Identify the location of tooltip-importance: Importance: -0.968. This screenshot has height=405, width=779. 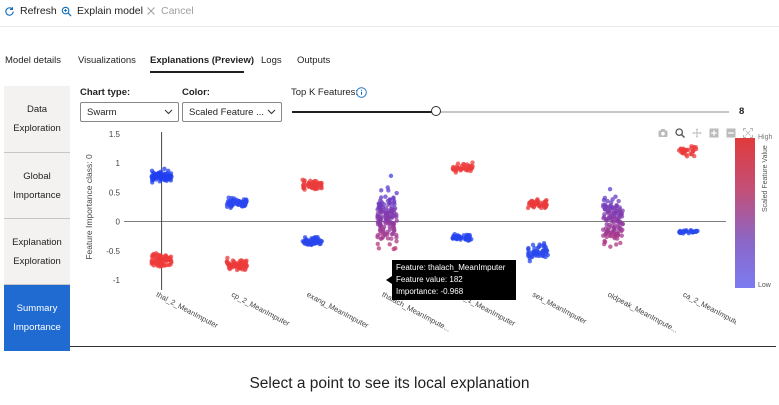
(430, 291).